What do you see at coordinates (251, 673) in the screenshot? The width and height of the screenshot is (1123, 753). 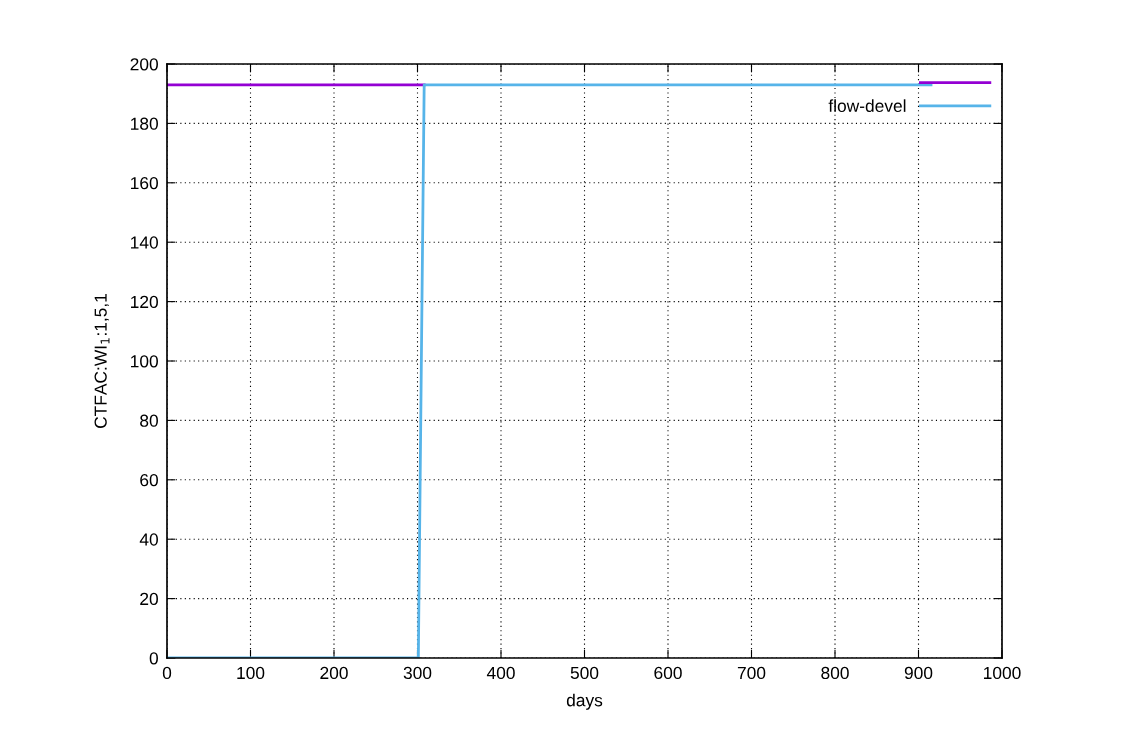 I see `x-tick-label: 100` at bounding box center [251, 673].